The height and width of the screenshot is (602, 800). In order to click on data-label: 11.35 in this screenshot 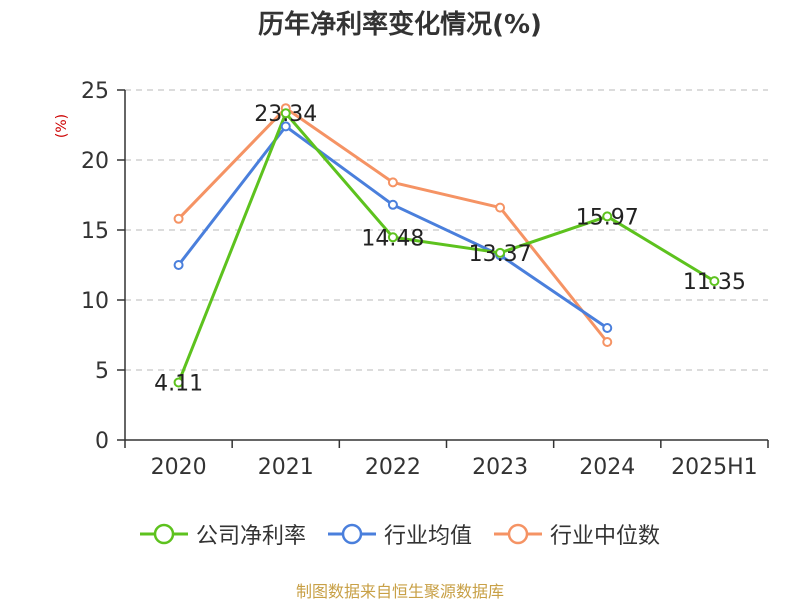, I will do `click(714, 282)`.